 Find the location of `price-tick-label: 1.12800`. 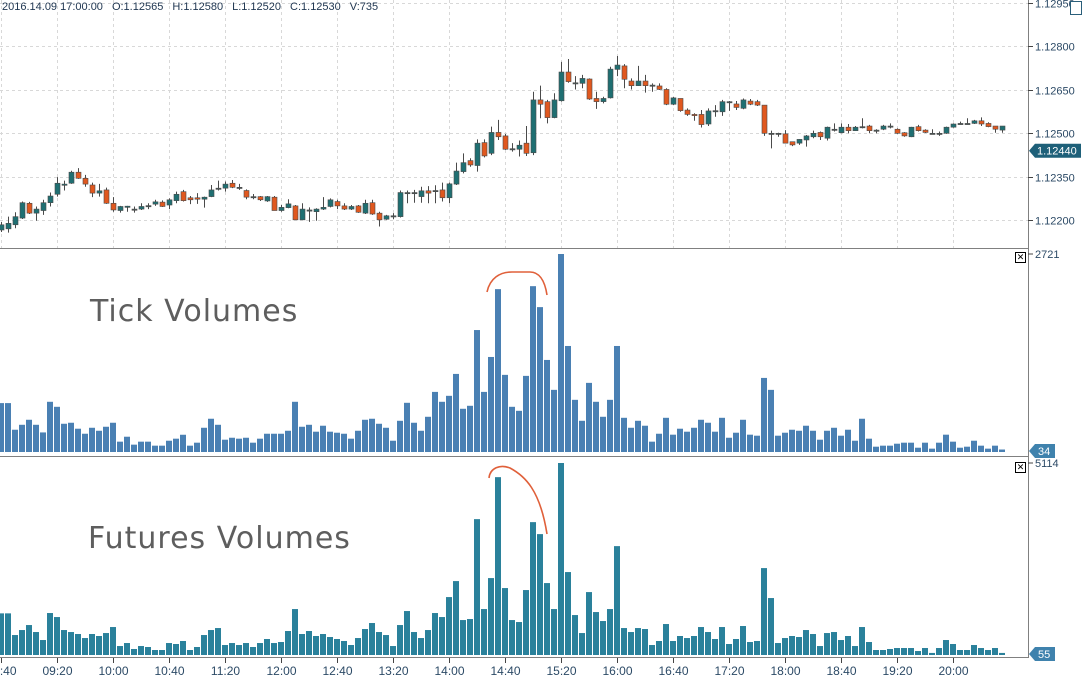

price-tick-label: 1.12800 is located at coordinates (1055, 48).